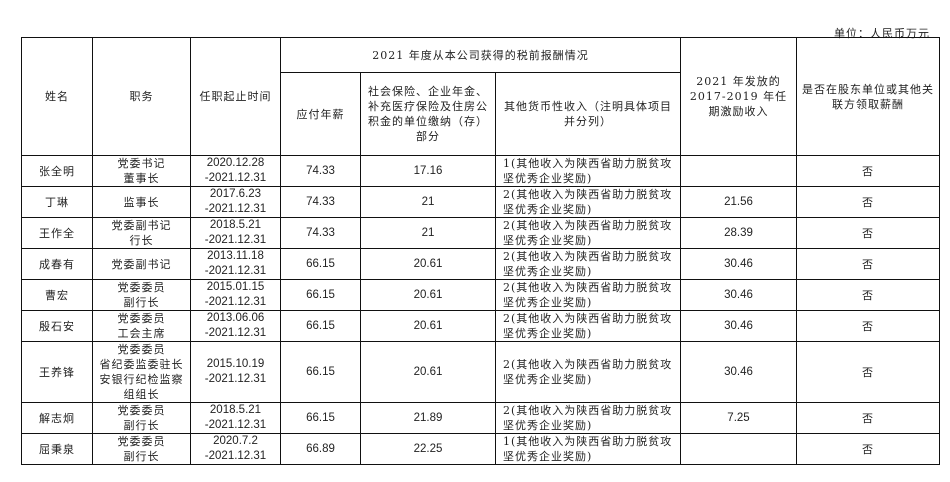  Describe the element at coordinates (235, 441) in the screenshot. I see `term-line: 2020.7.2` at that location.